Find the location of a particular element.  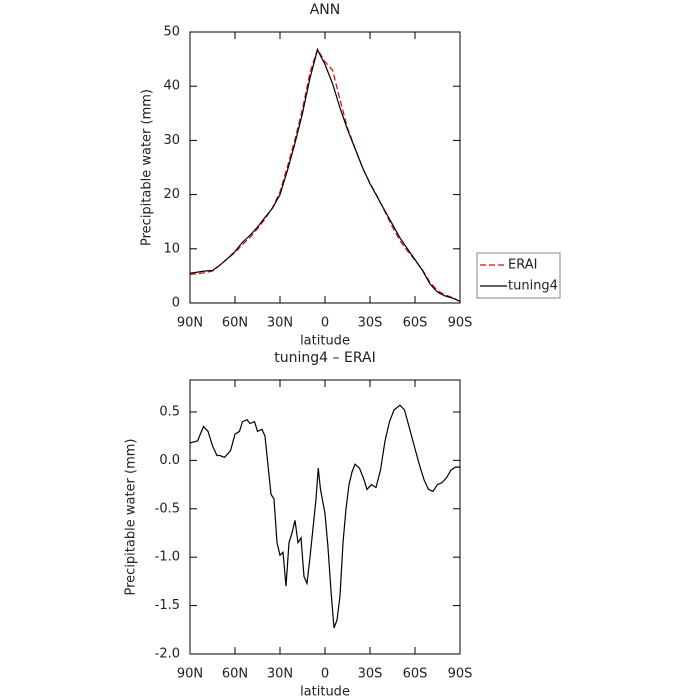

y-tick-label: 40 is located at coordinates (171, 86).